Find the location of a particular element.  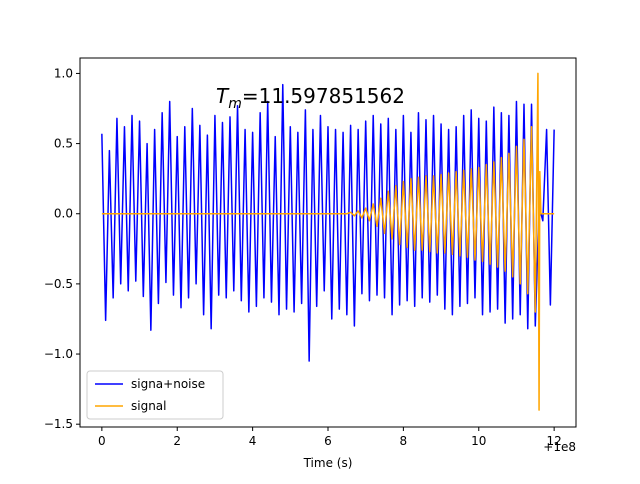

legend-frame is located at coordinates (155, 395).